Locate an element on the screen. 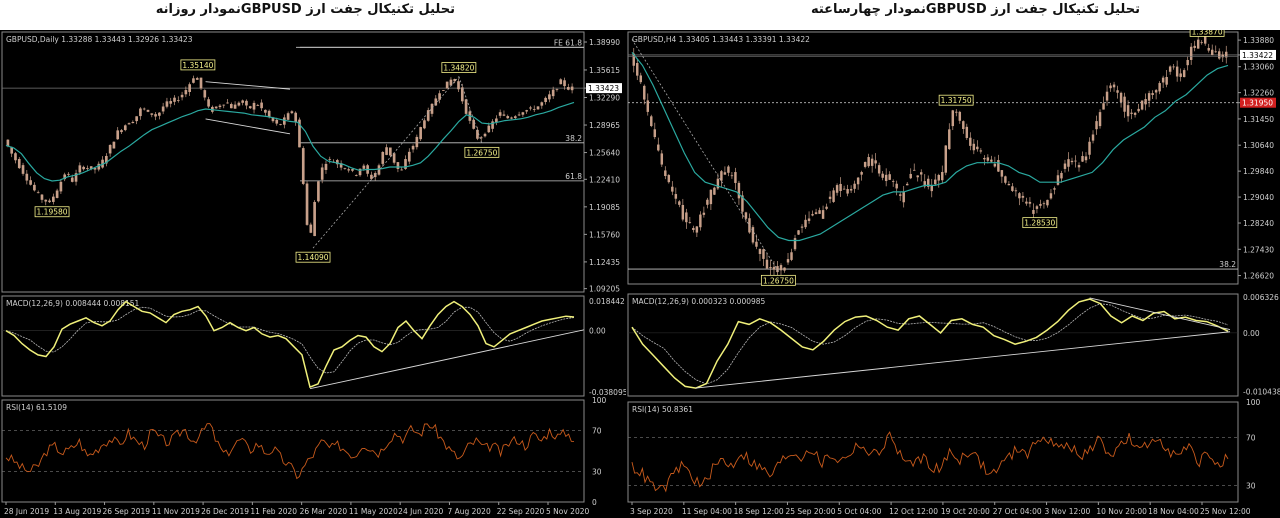 Image resolution: width=1280 pixels, height=518 pixels. macd-y-tick-label: 0.018442 is located at coordinates (607, 301).